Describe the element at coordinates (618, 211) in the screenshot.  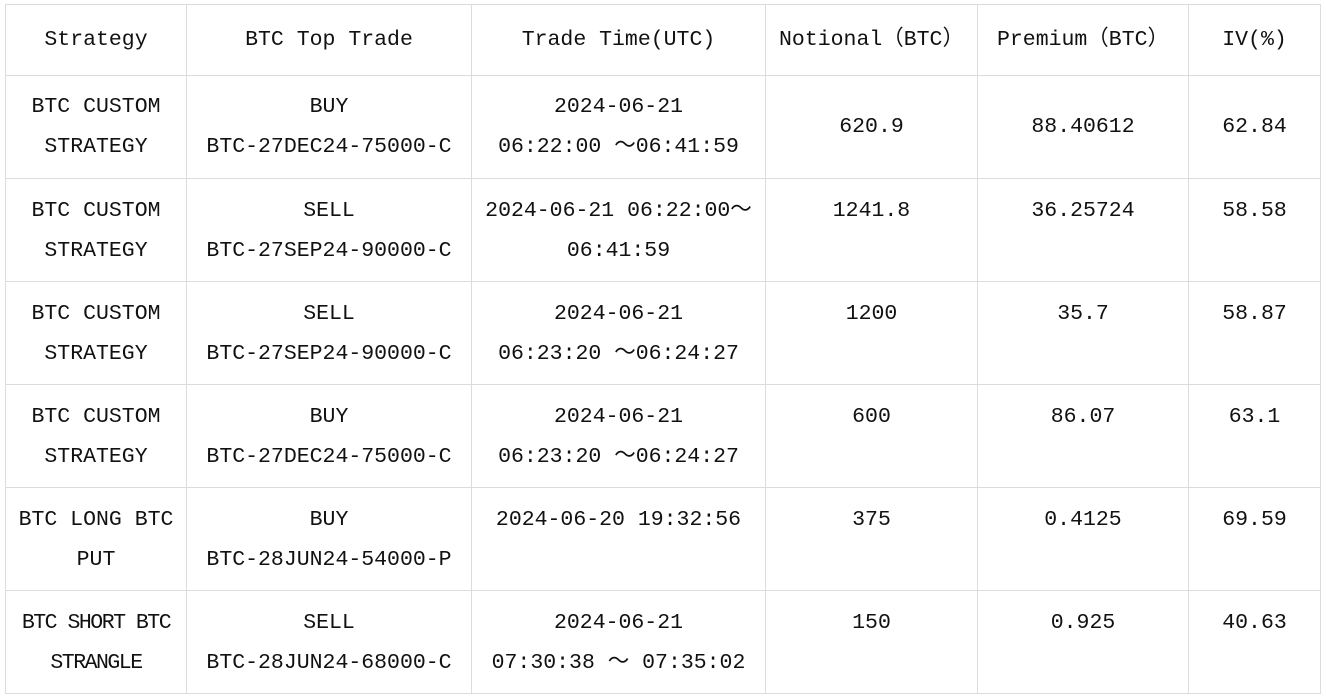
I see `trade-time-cell-line: 2024-06-21 06:22:00～` at that location.